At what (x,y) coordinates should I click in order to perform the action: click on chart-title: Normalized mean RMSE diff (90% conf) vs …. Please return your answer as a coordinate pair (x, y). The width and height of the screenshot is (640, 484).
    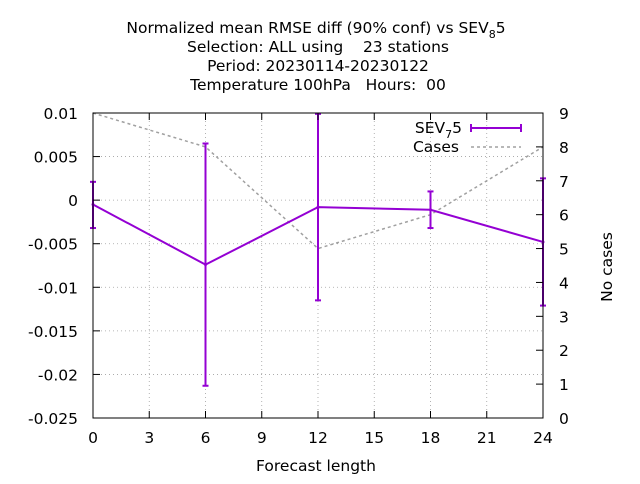
    Looking at the image, I should click on (315, 56).